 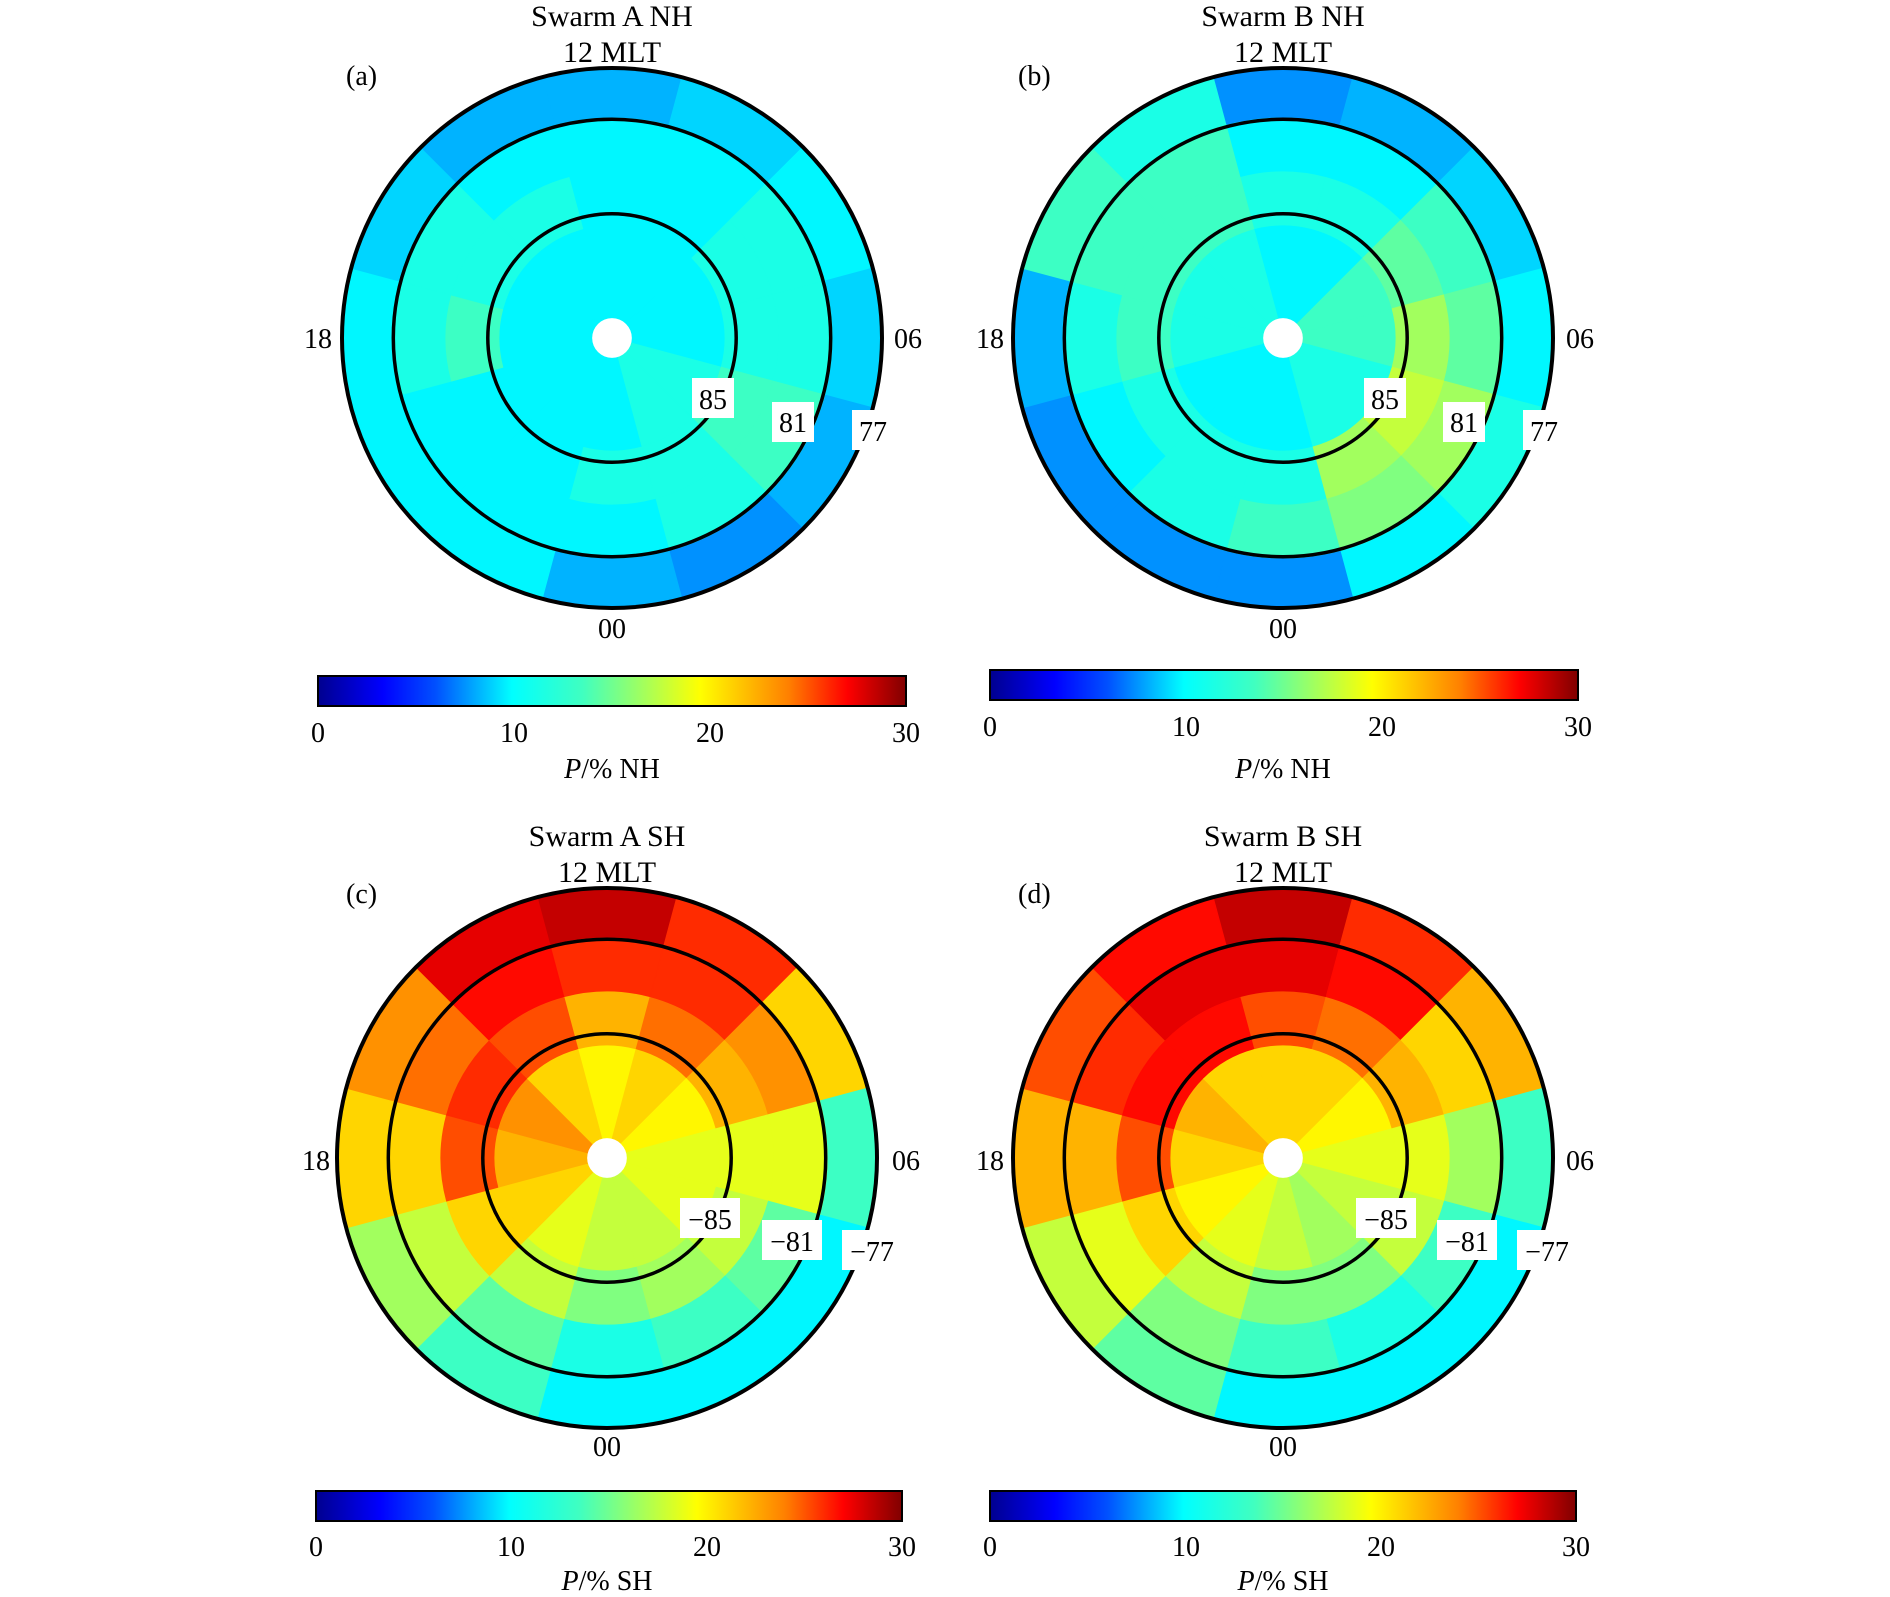 What do you see at coordinates (1283, 629) in the screenshot?
I see `panel-b-mlt-bottom: 00` at bounding box center [1283, 629].